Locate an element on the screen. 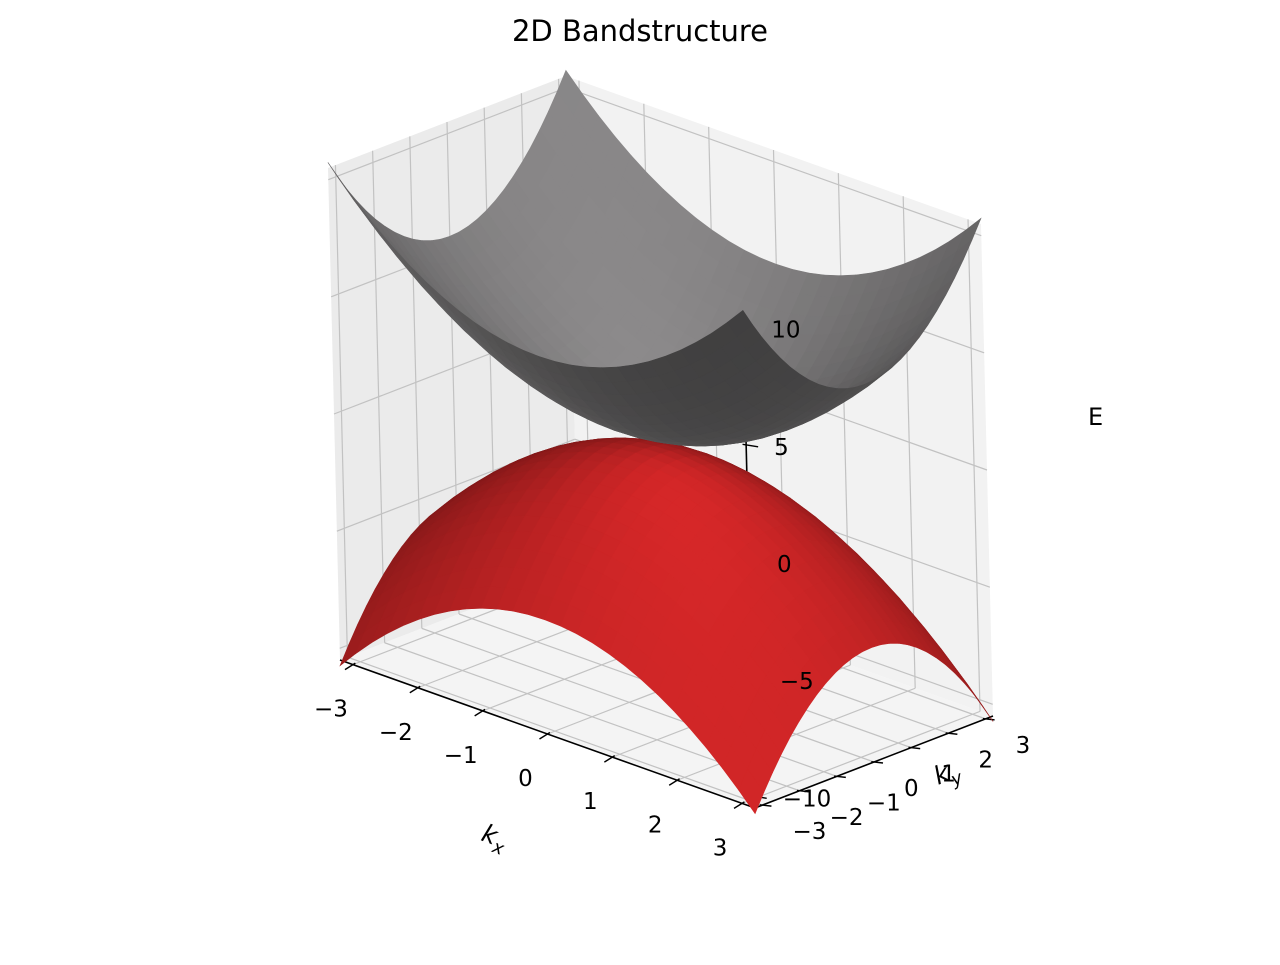 The image size is (1280, 965). conduction-band-face is located at coordinates (739, 323).